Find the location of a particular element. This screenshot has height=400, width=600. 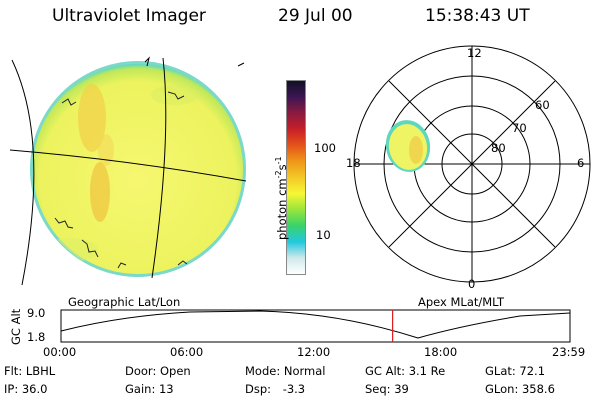

timeline-ytick-1: 1.8 is located at coordinates (36, 337).